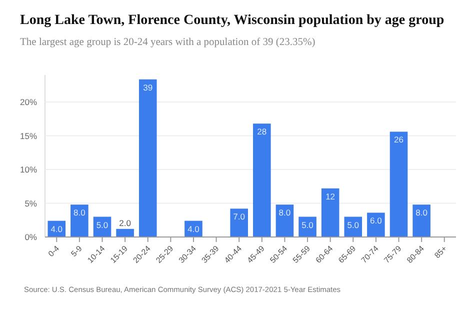  Describe the element at coordinates (31, 237) in the screenshot. I see `y-tick-label: 0%` at that location.